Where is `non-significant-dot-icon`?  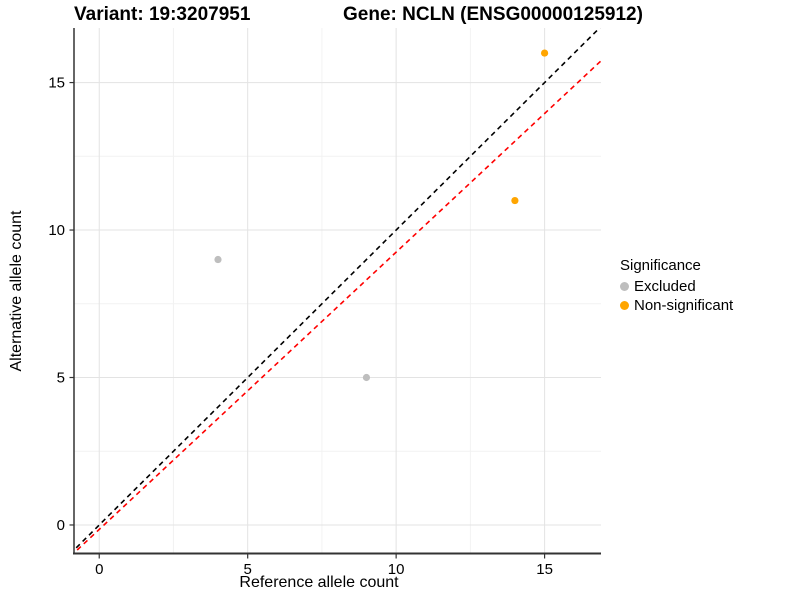
non-significant-dot-icon is located at coordinates (624, 305).